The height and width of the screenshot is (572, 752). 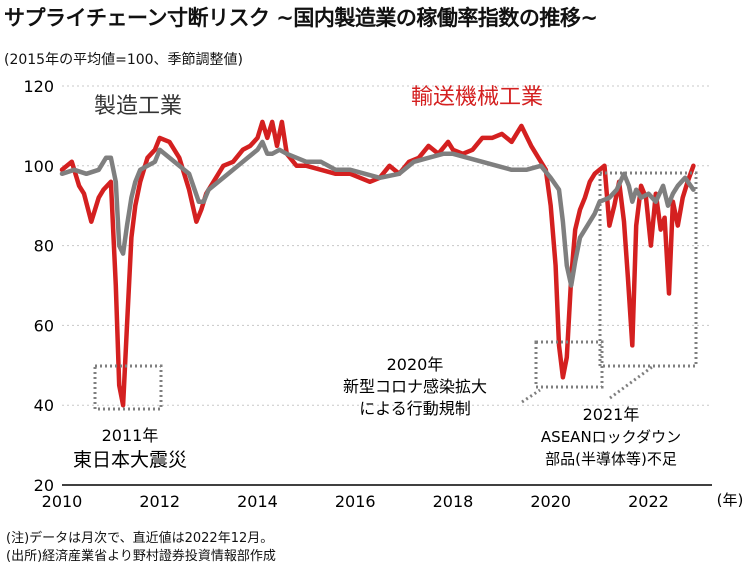 I want to click on chart-title: サプライチェーン寸断リスク ~国内製造業の稼働率指数の推移~, so click(x=301, y=18).